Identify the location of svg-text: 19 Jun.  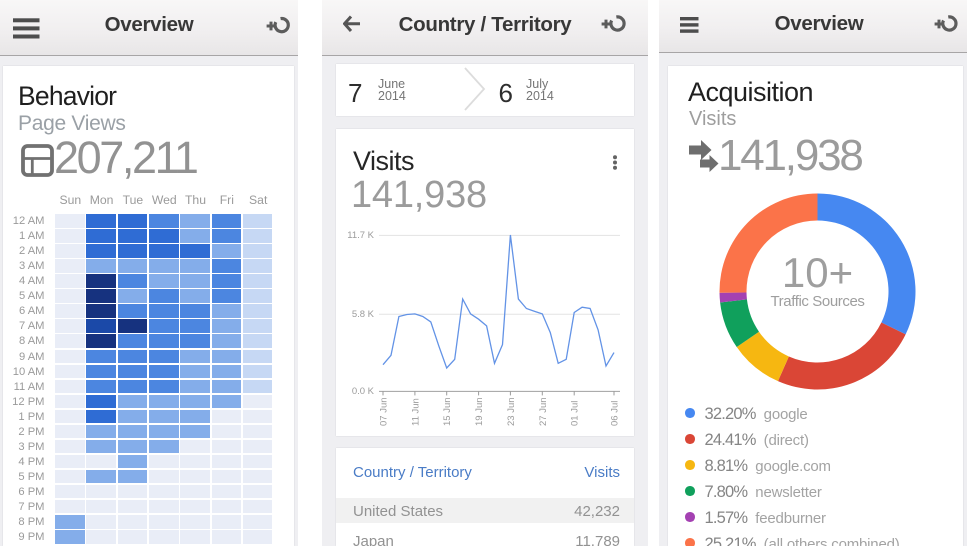
(479, 411).